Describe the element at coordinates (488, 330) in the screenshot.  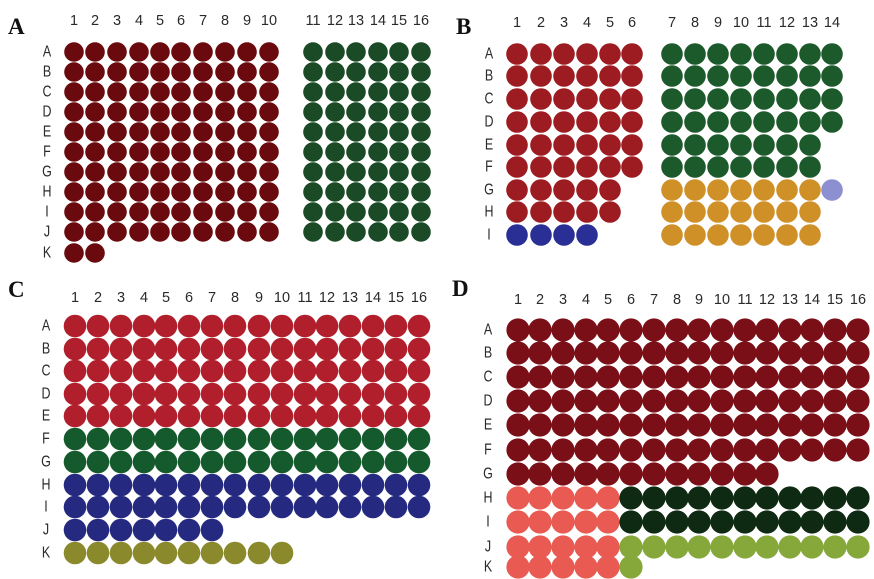
I see `row-label: A` at that location.